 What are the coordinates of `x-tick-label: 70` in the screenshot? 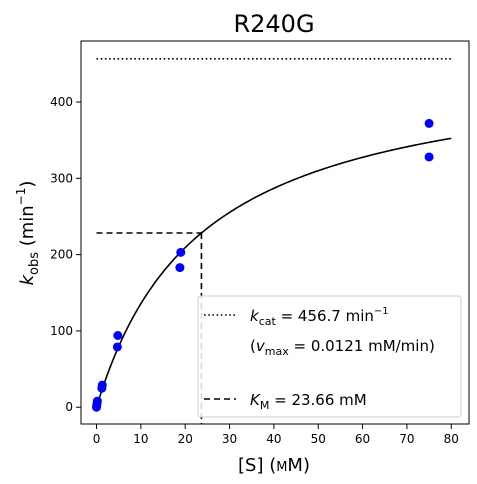 It's located at (406, 439).